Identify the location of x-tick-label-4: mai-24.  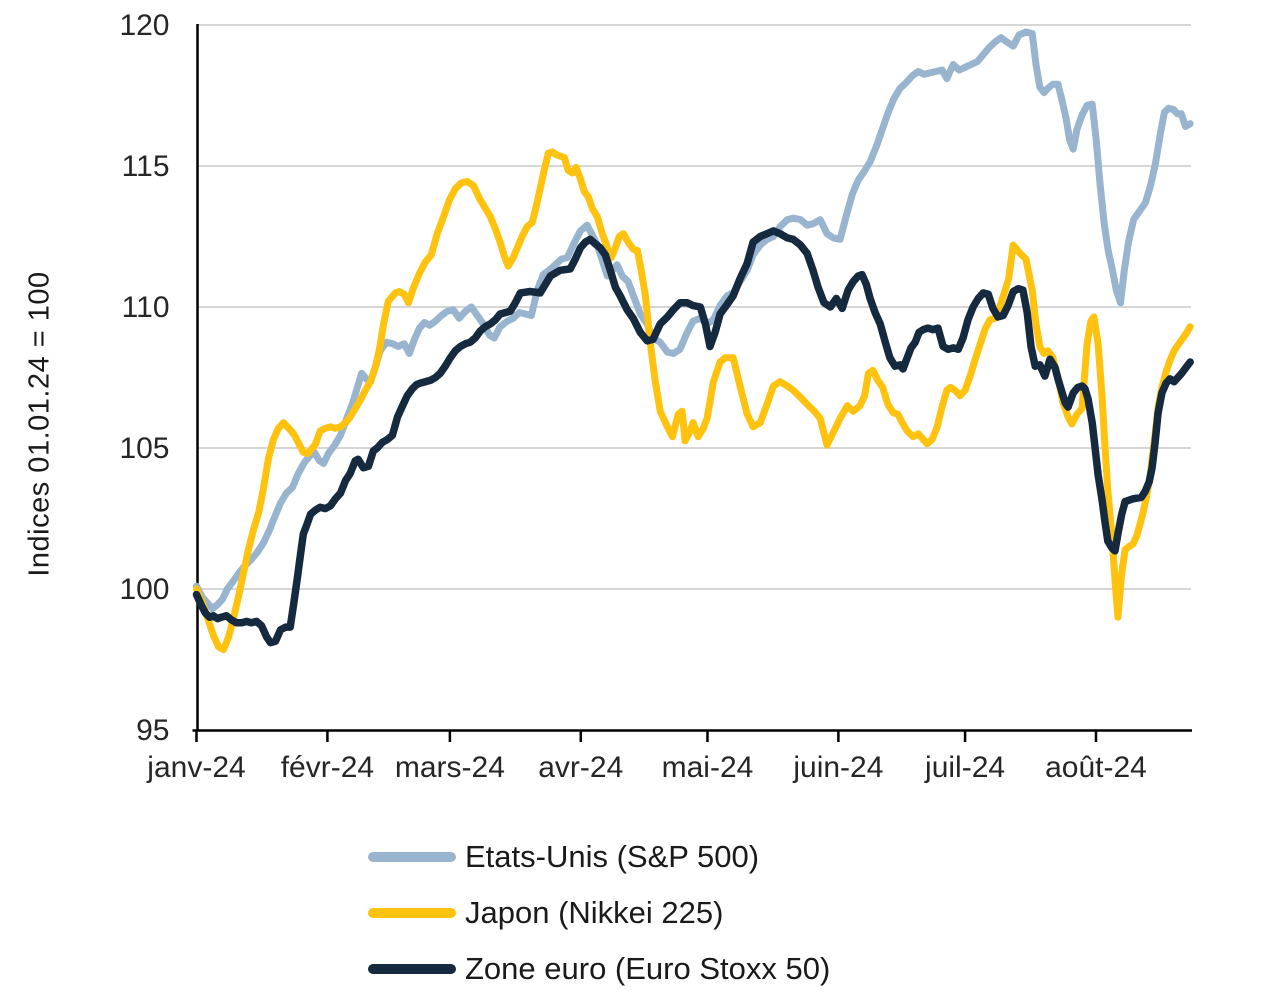
(708, 767).